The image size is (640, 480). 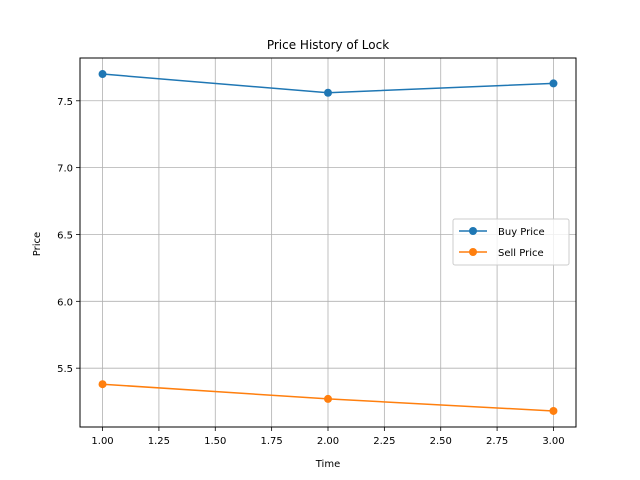 What do you see at coordinates (473, 231) in the screenshot?
I see `buy-price-legend-marker` at bounding box center [473, 231].